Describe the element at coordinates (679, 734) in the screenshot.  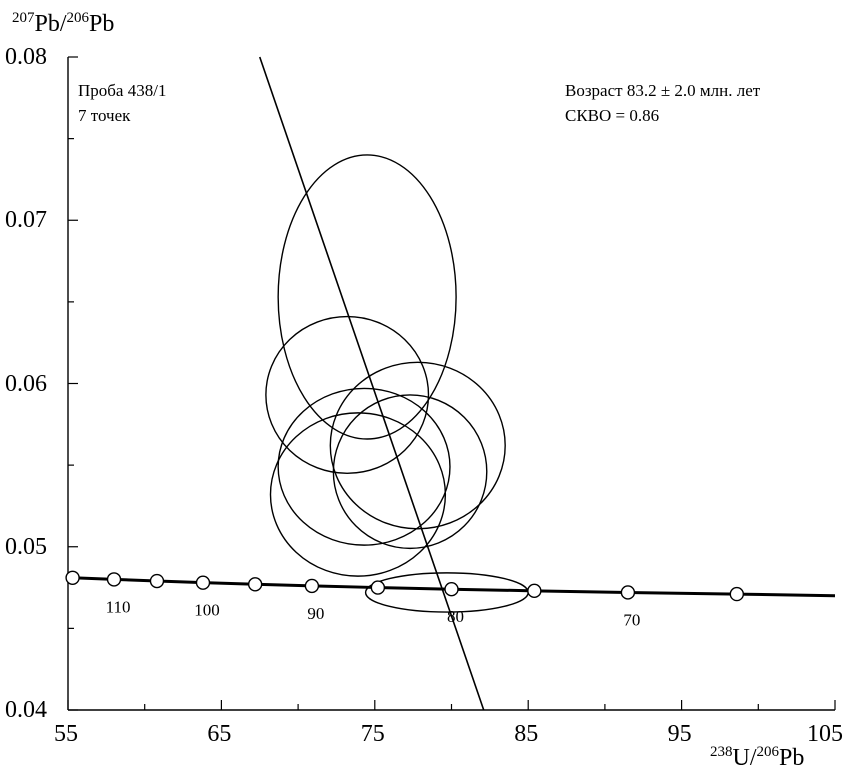
I see `x-tick-label: 95` at that location.